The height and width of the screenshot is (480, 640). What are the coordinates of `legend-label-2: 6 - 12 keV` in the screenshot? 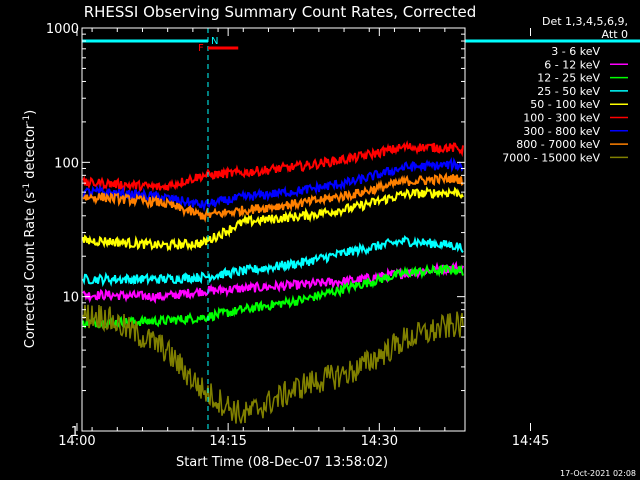 It's located at (572, 64).